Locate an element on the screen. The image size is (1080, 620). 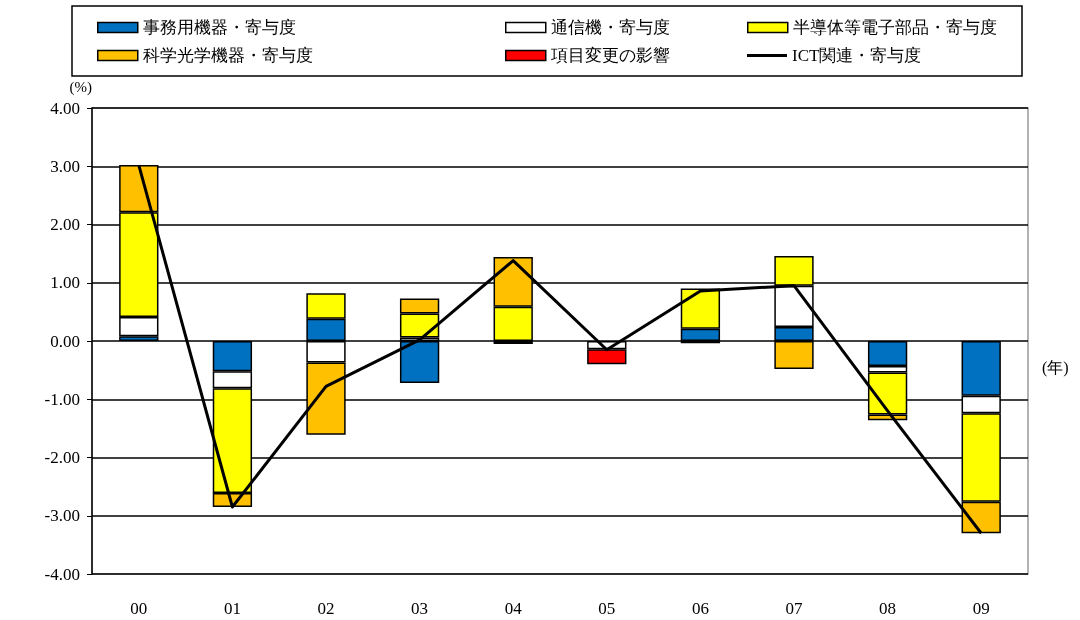
x-tick-label: 03 is located at coordinates (420, 608).